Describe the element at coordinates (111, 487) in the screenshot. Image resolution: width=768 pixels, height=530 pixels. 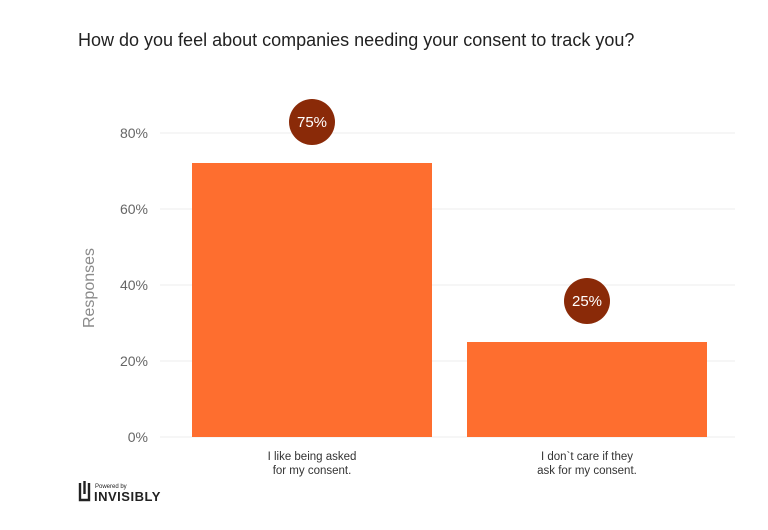
I see `powered-by-text: Powered by` at that location.